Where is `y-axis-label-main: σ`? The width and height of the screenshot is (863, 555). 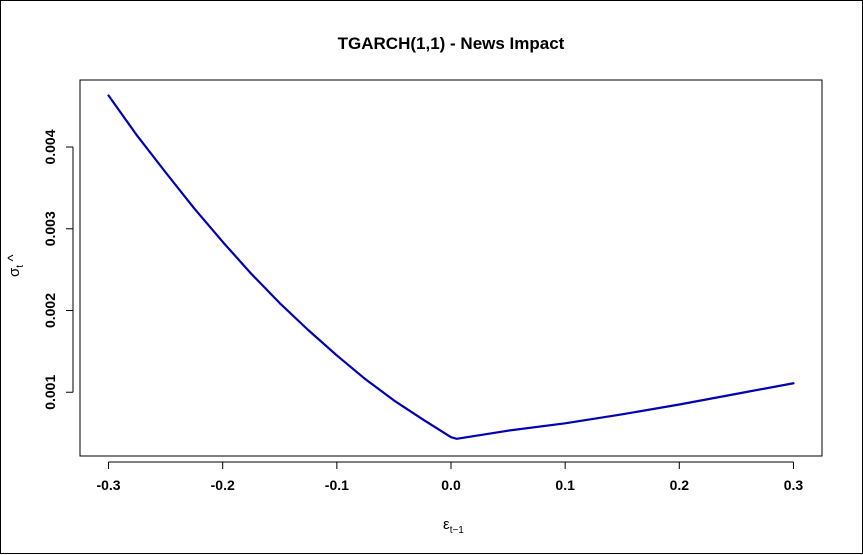
y-axis-label-main: σ is located at coordinates (14, 272).